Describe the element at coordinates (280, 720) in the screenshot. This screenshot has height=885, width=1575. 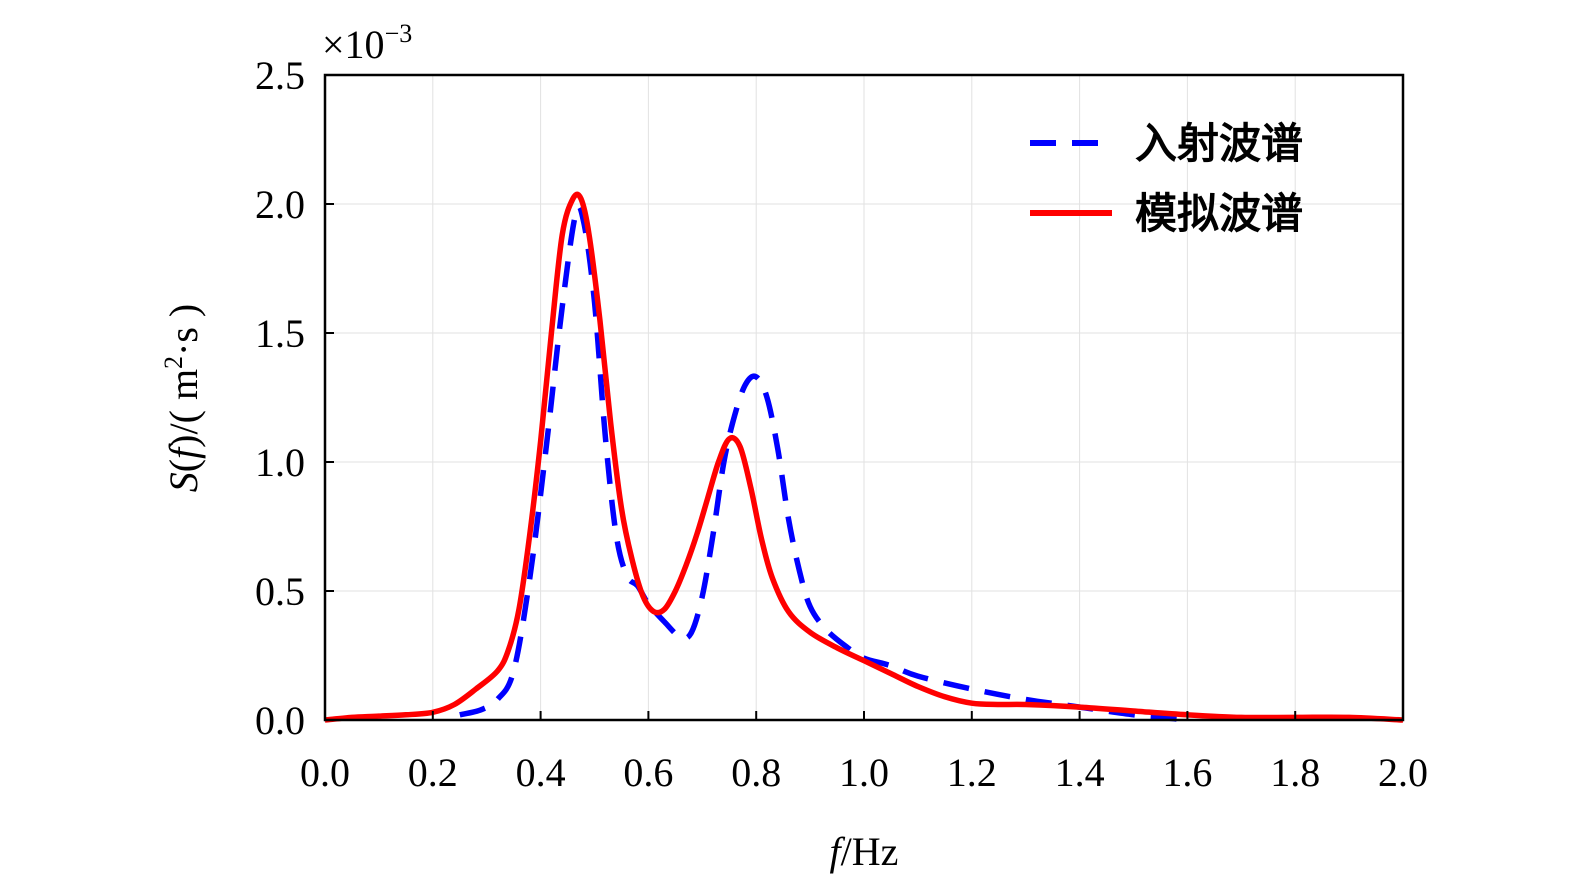
I see `y-tick-label: 0.0` at that location.